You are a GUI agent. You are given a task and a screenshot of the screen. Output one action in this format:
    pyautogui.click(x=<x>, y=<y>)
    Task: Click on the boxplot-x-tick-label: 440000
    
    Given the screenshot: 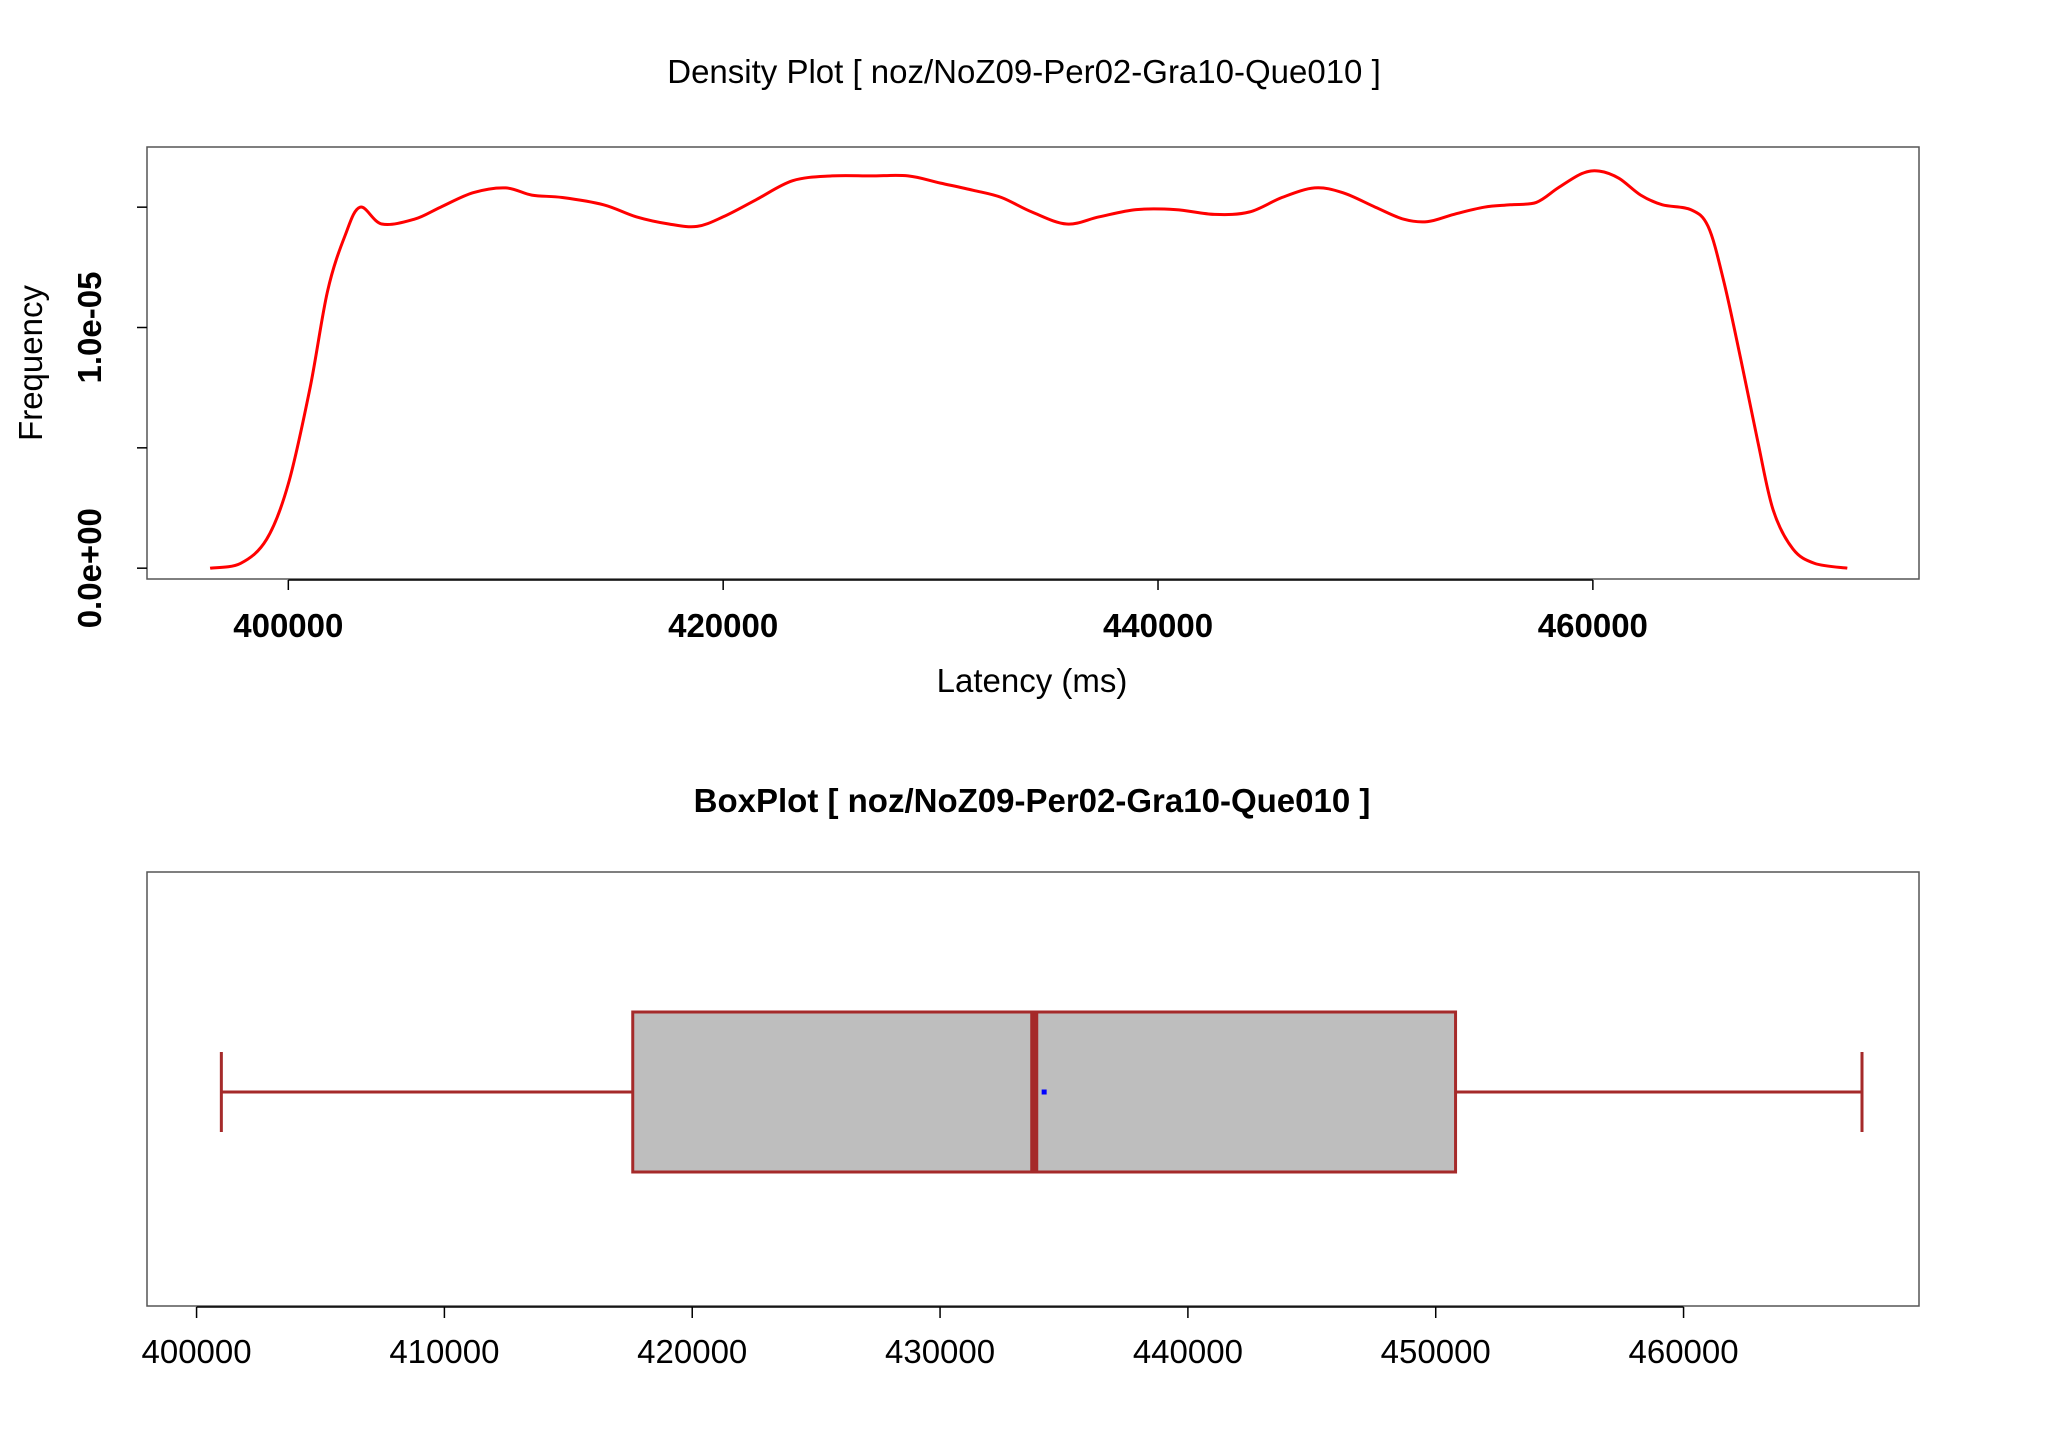 What is the action you would take?
    pyautogui.click(x=1188, y=1351)
    